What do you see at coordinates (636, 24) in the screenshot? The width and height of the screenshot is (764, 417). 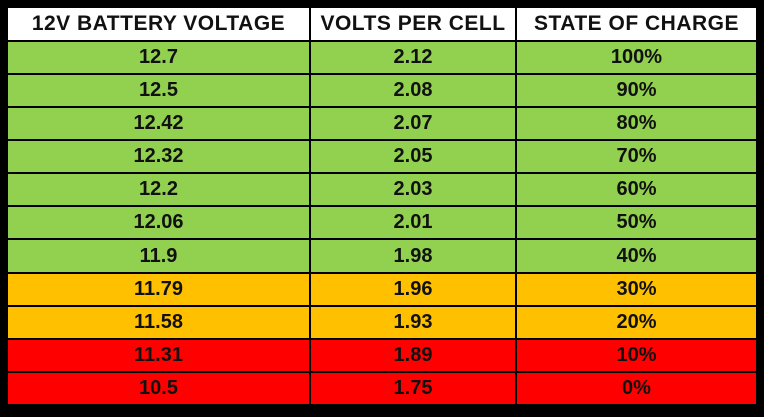 I see `header-state-of-charge: STATE OF CHARGE` at bounding box center [636, 24].